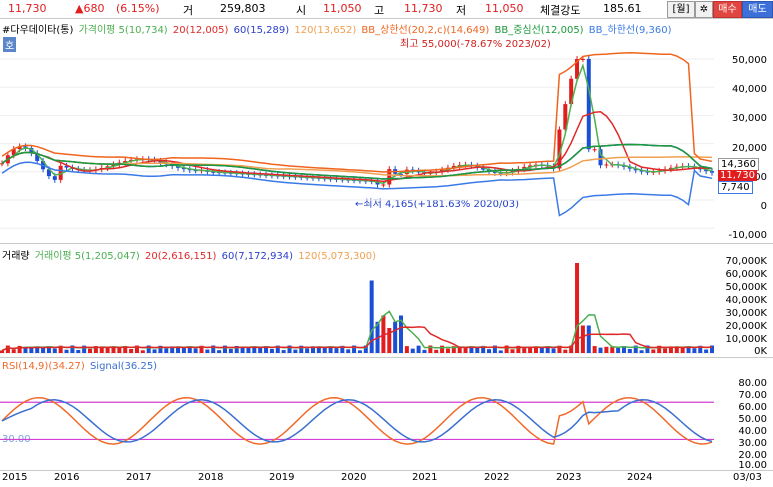  I want to click on legend-ma5: 가격이평 5(10,734), so click(123, 30).